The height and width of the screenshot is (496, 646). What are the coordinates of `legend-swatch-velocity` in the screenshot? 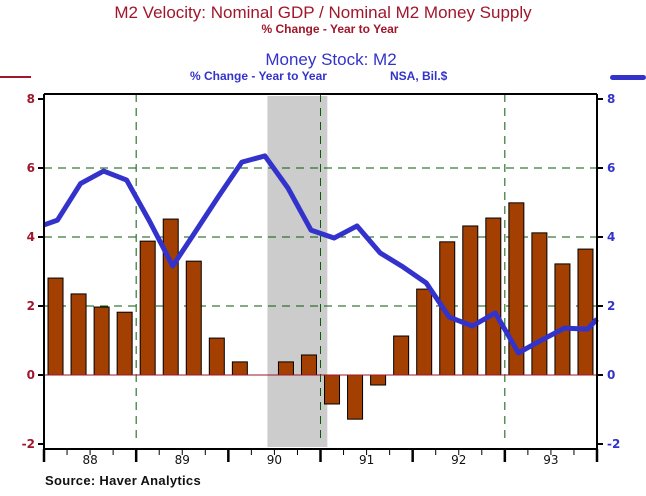 It's located at (15, 77).